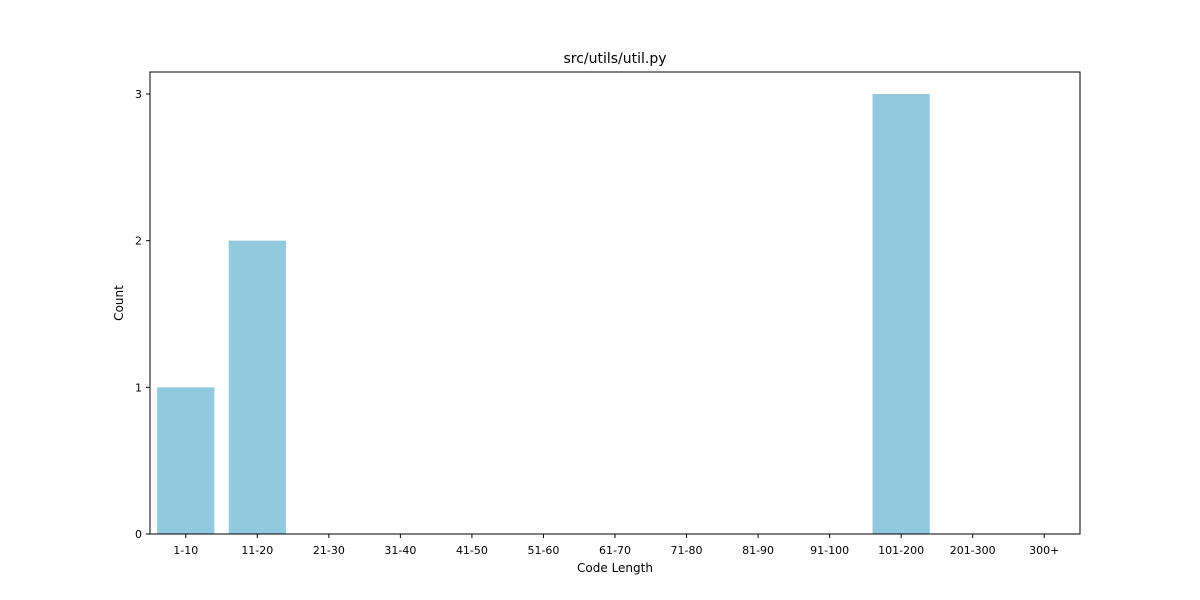 The height and width of the screenshot is (600, 1200). Describe the element at coordinates (901, 550) in the screenshot. I see `x-tick-label: 101-200` at that location.